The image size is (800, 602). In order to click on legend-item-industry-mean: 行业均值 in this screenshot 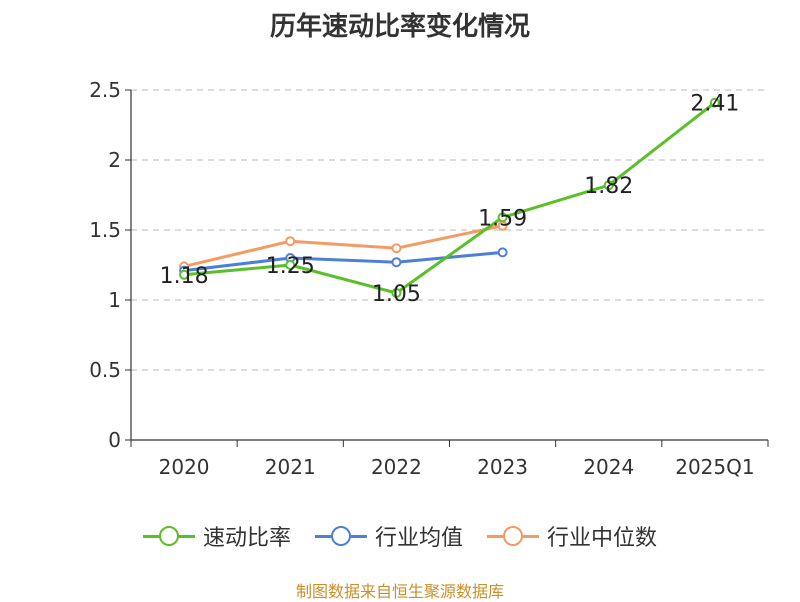, I will do `click(388, 536)`.